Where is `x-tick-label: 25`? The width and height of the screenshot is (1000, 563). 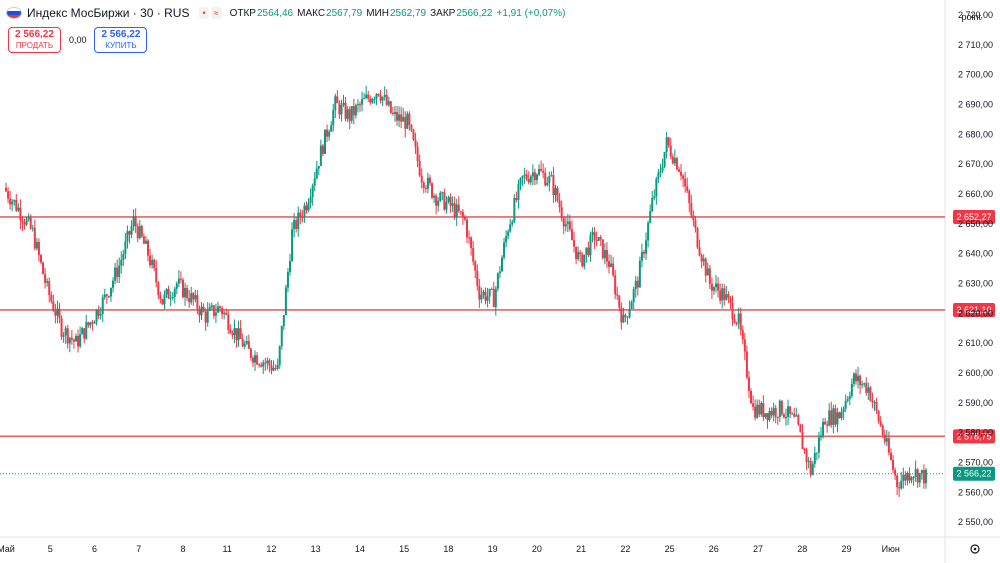 x-tick-label: 25 is located at coordinates (670, 549).